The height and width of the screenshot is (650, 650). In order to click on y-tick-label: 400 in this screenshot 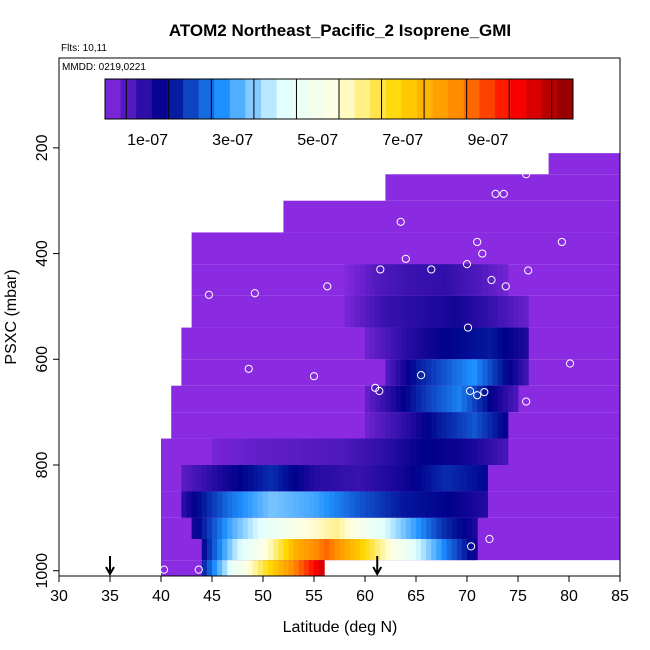, I will do `click(42, 253)`.